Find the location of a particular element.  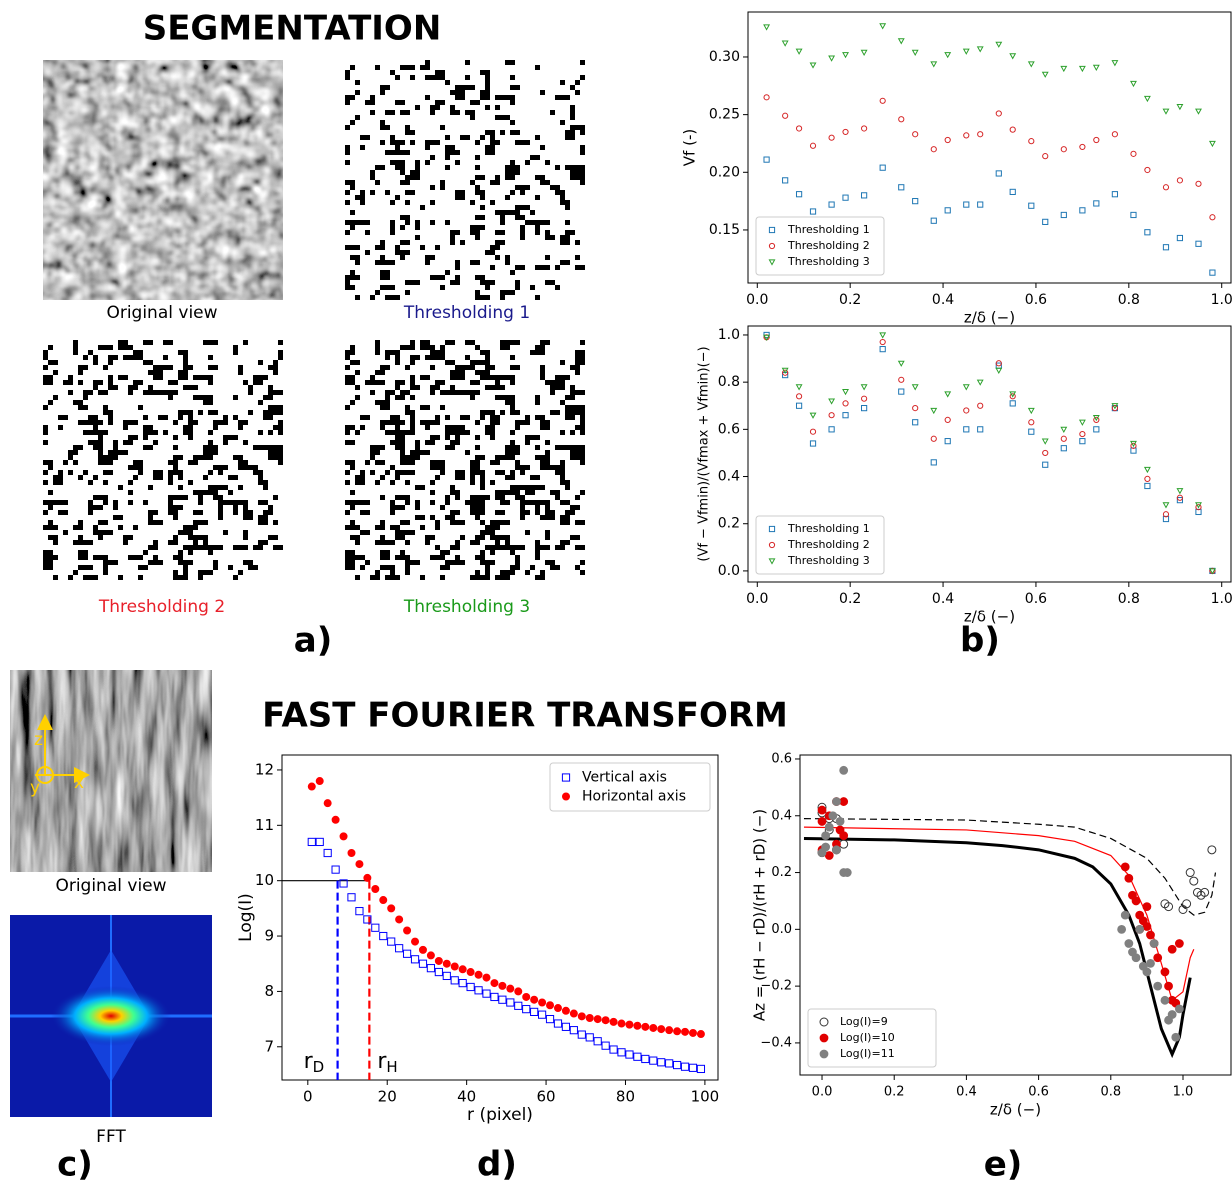

reference-label: rH is located at coordinates (387, 1062).